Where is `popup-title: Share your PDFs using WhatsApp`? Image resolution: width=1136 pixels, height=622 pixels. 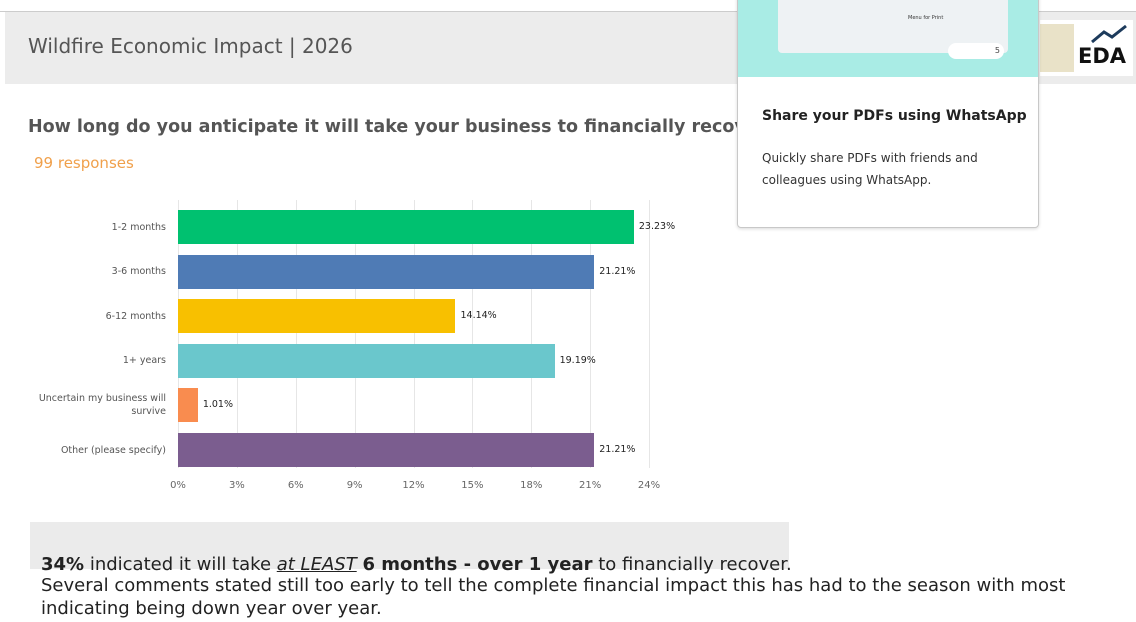
popup-title: Share your PDFs using WhatsApp is located at coordinates (894, 116).